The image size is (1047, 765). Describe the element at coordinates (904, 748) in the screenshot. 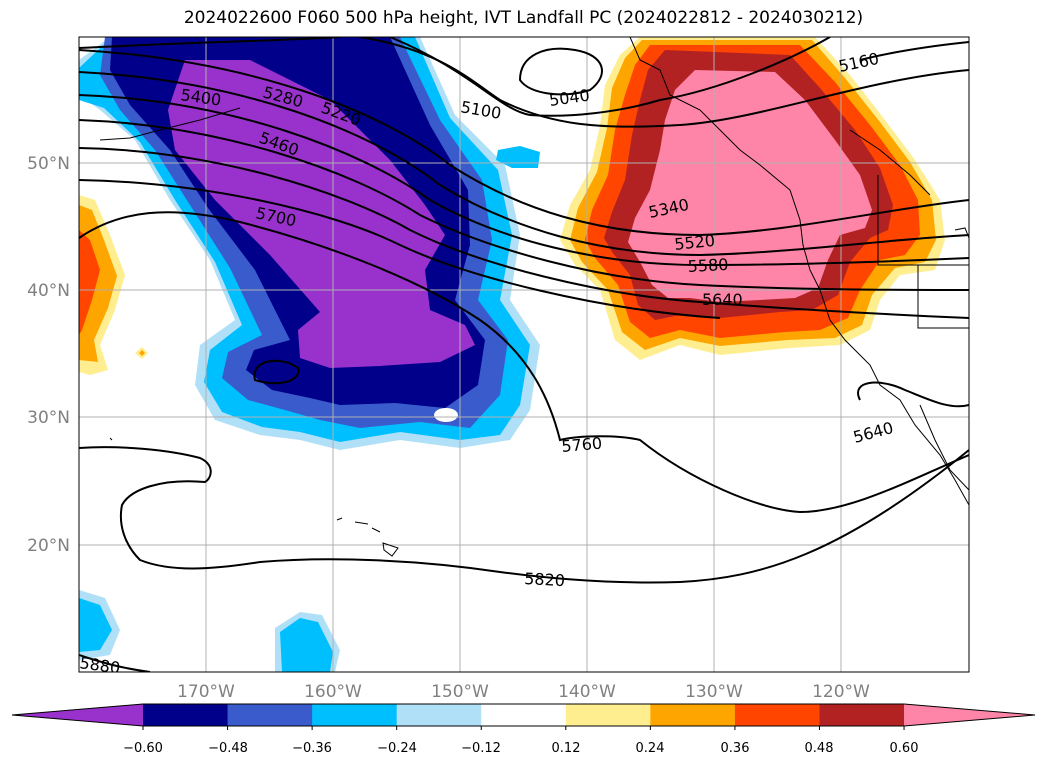

I see `colorbar-tick-label: 0.60` at that location.